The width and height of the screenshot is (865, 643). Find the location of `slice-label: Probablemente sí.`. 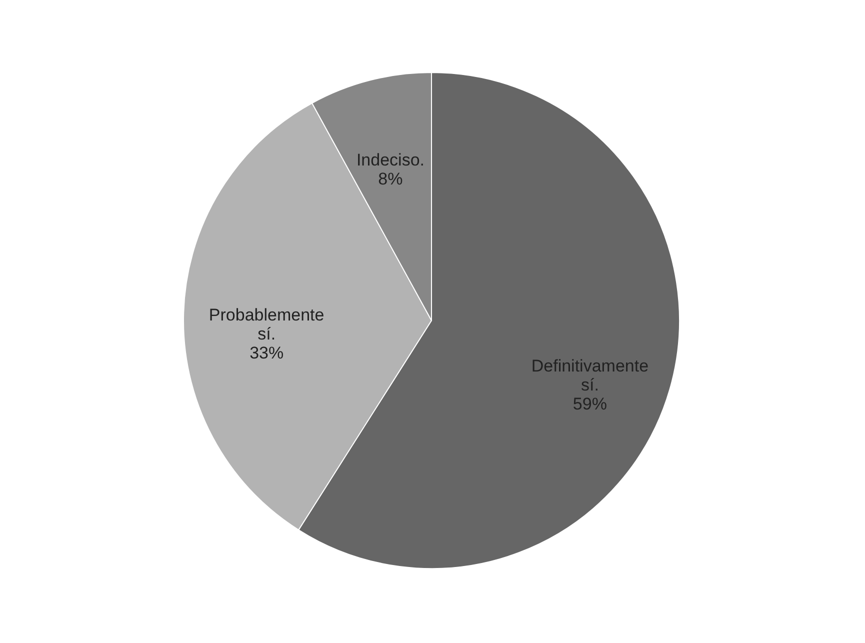

slice-label: Probablemente sí. is located at coordinates (266, 324).